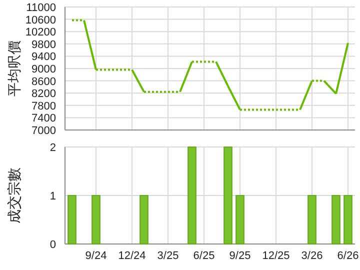 This screenshot has height=270, width=360. I want to click on y-tick-label: 8600, so click(44, 82).